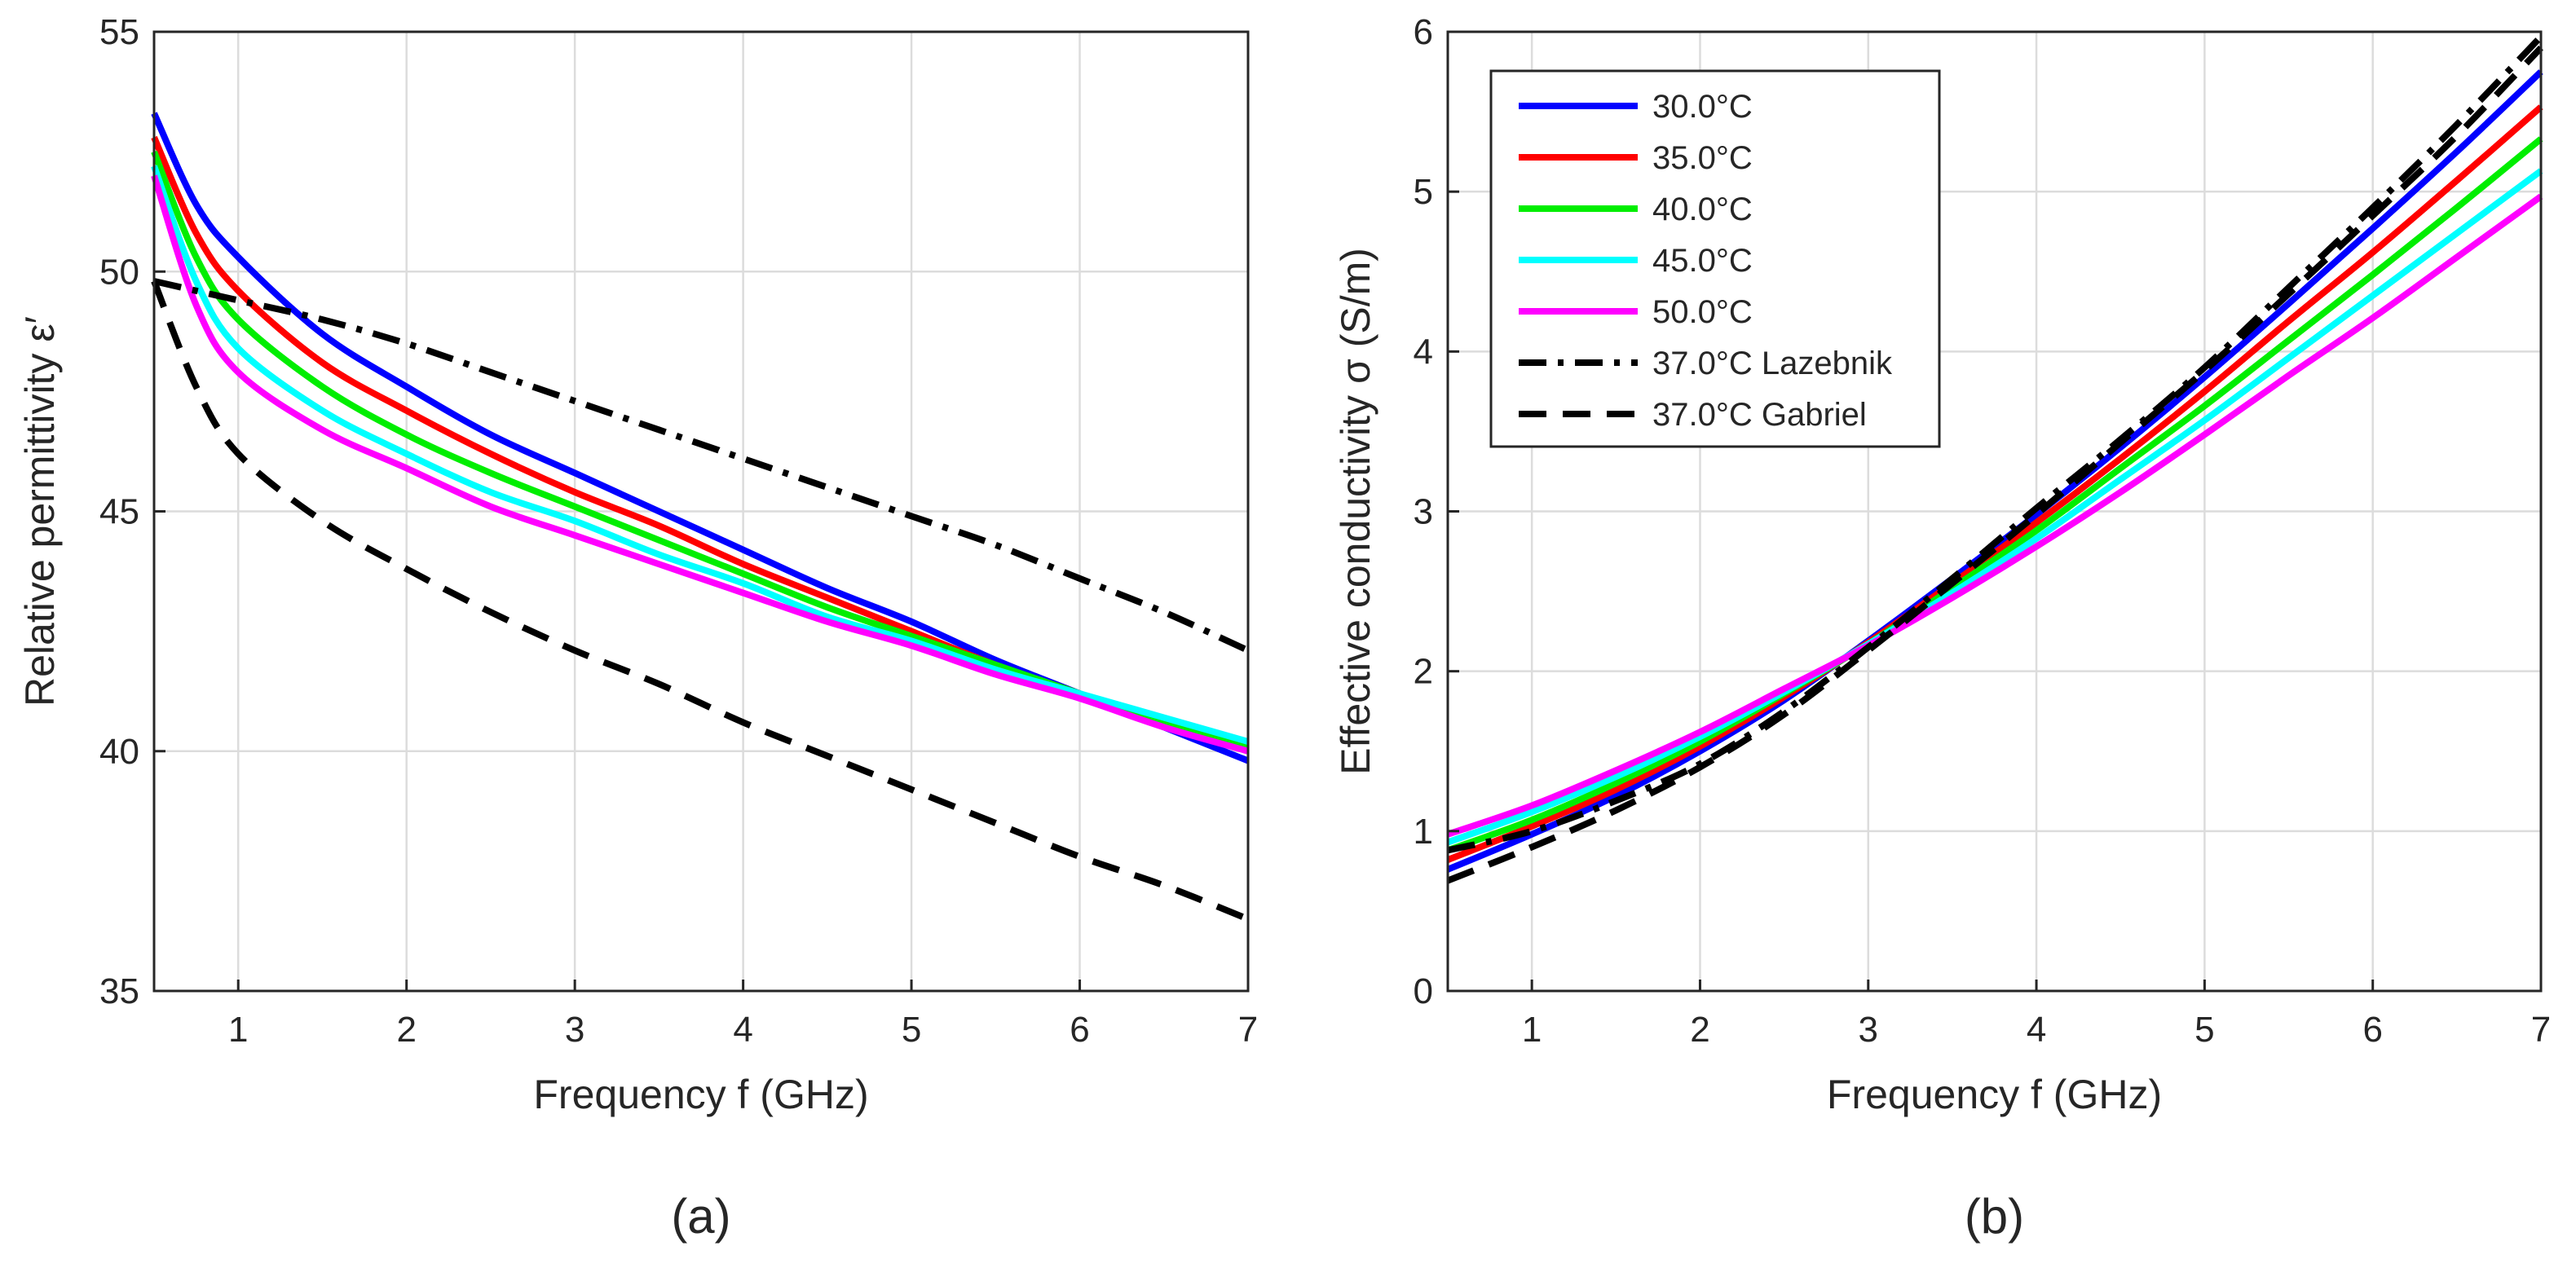  Describe the element at coordinates (1423, 32) in the screenshot. I see `y-tick-label: 6` at that location.